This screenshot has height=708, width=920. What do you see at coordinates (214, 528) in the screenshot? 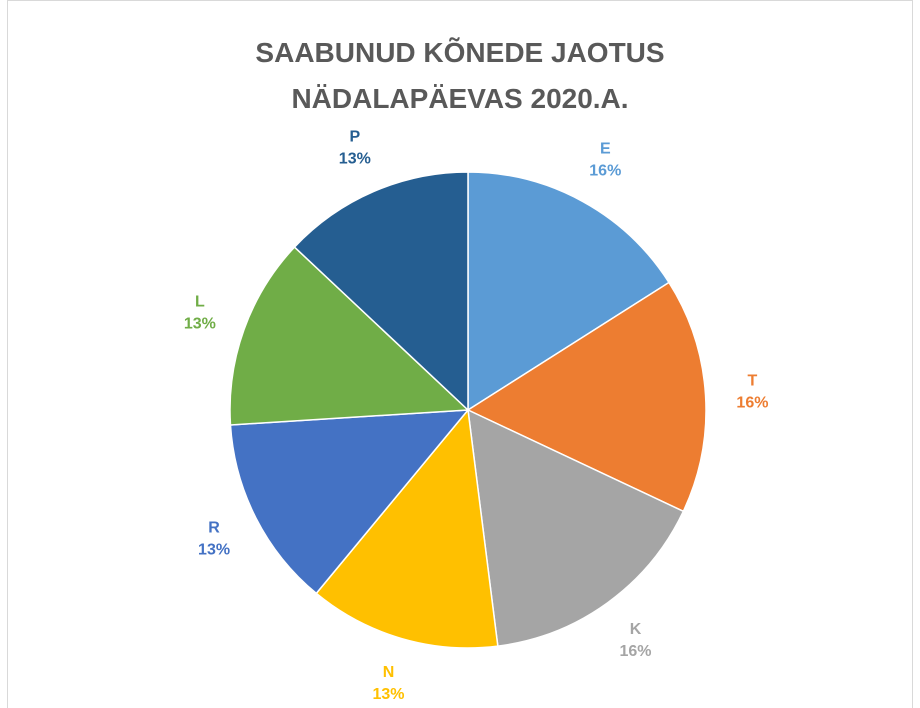
I see `slice-category-label: R` at bounding box center [214, 528].